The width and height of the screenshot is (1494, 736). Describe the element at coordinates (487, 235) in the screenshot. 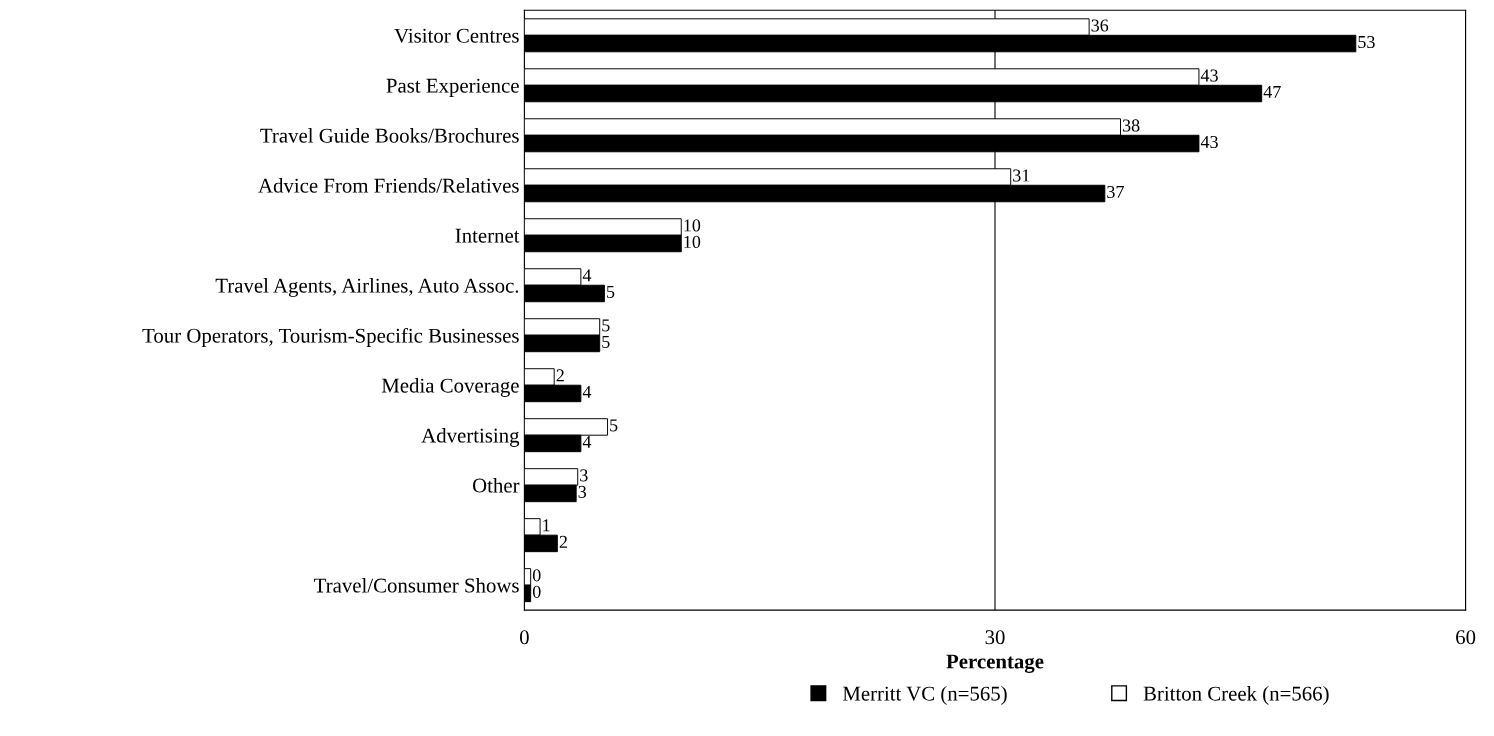

I see `y-tick-label: Internet` at that location.